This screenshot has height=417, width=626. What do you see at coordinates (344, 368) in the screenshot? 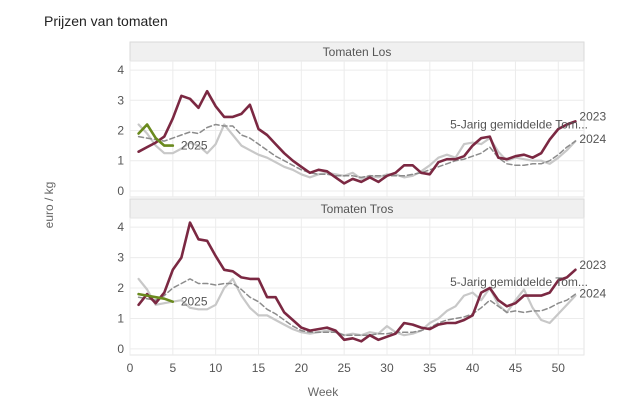
I see `x-tick-label: 25` at bounding box center [344, 368].